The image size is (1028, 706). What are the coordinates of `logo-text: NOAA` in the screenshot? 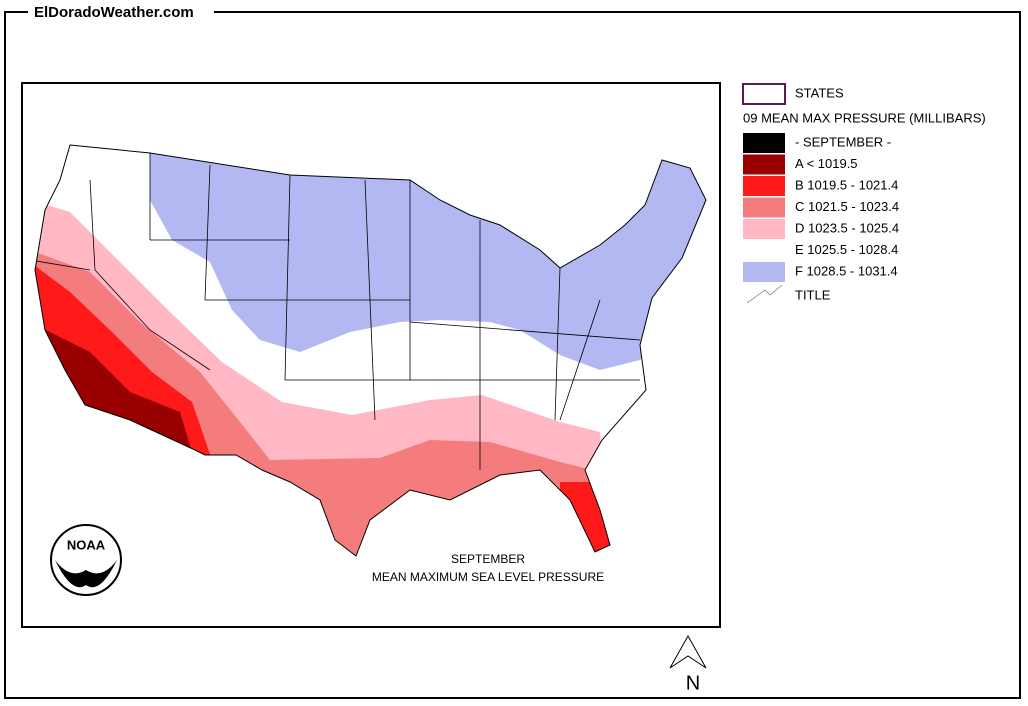 It's located at (86, 544).